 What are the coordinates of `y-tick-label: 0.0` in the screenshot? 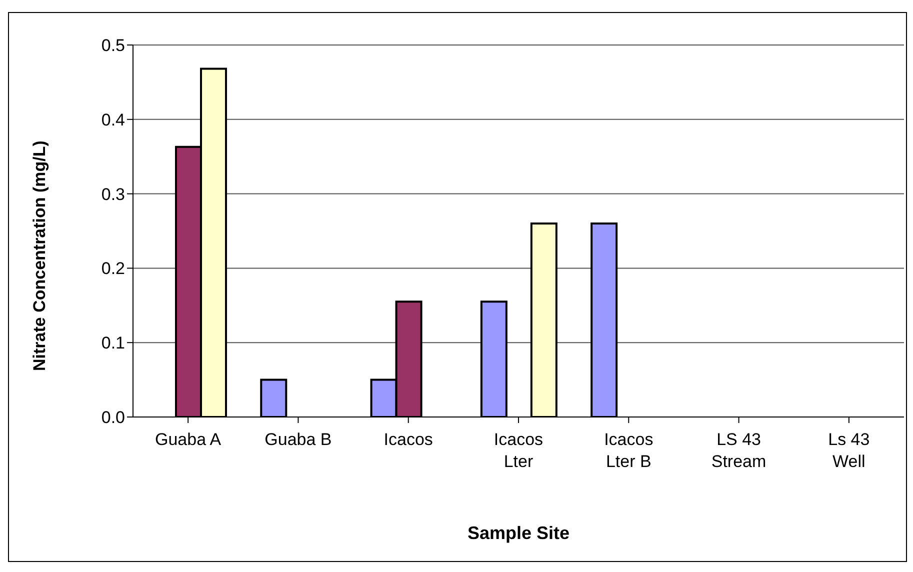 It's located at (113, 418).